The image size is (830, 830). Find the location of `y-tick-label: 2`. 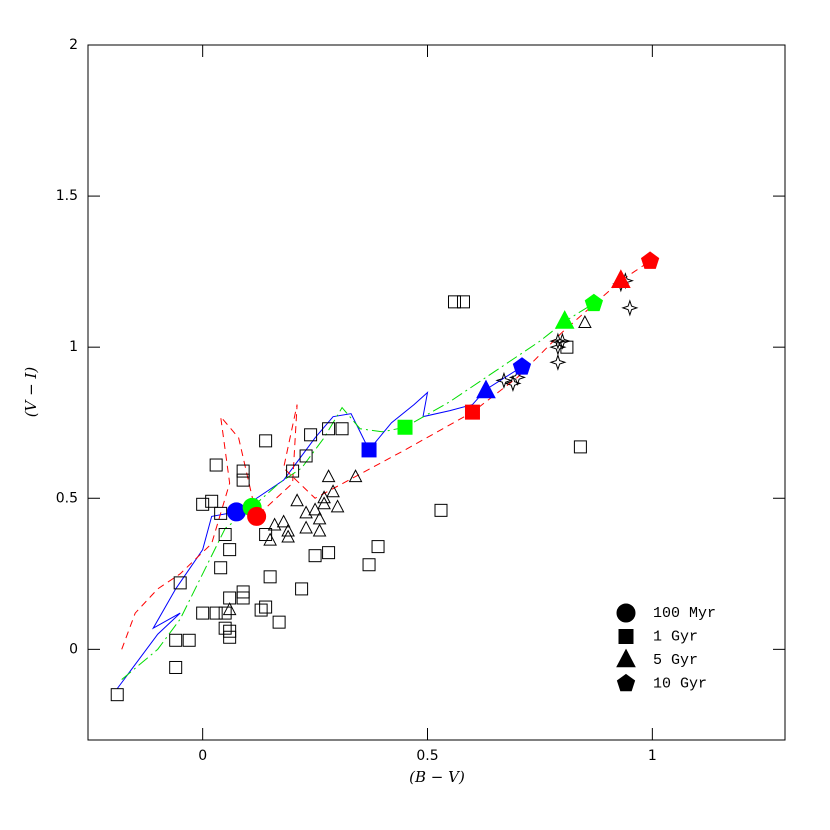

y-tick-label: 2 is located at coordinates (73, 45).